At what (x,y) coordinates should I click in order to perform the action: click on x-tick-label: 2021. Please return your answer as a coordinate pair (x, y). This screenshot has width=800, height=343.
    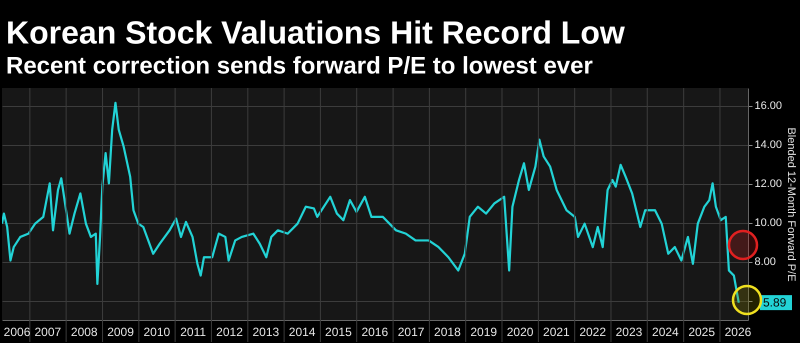
    Looking at the image, I should click on (556, 332).